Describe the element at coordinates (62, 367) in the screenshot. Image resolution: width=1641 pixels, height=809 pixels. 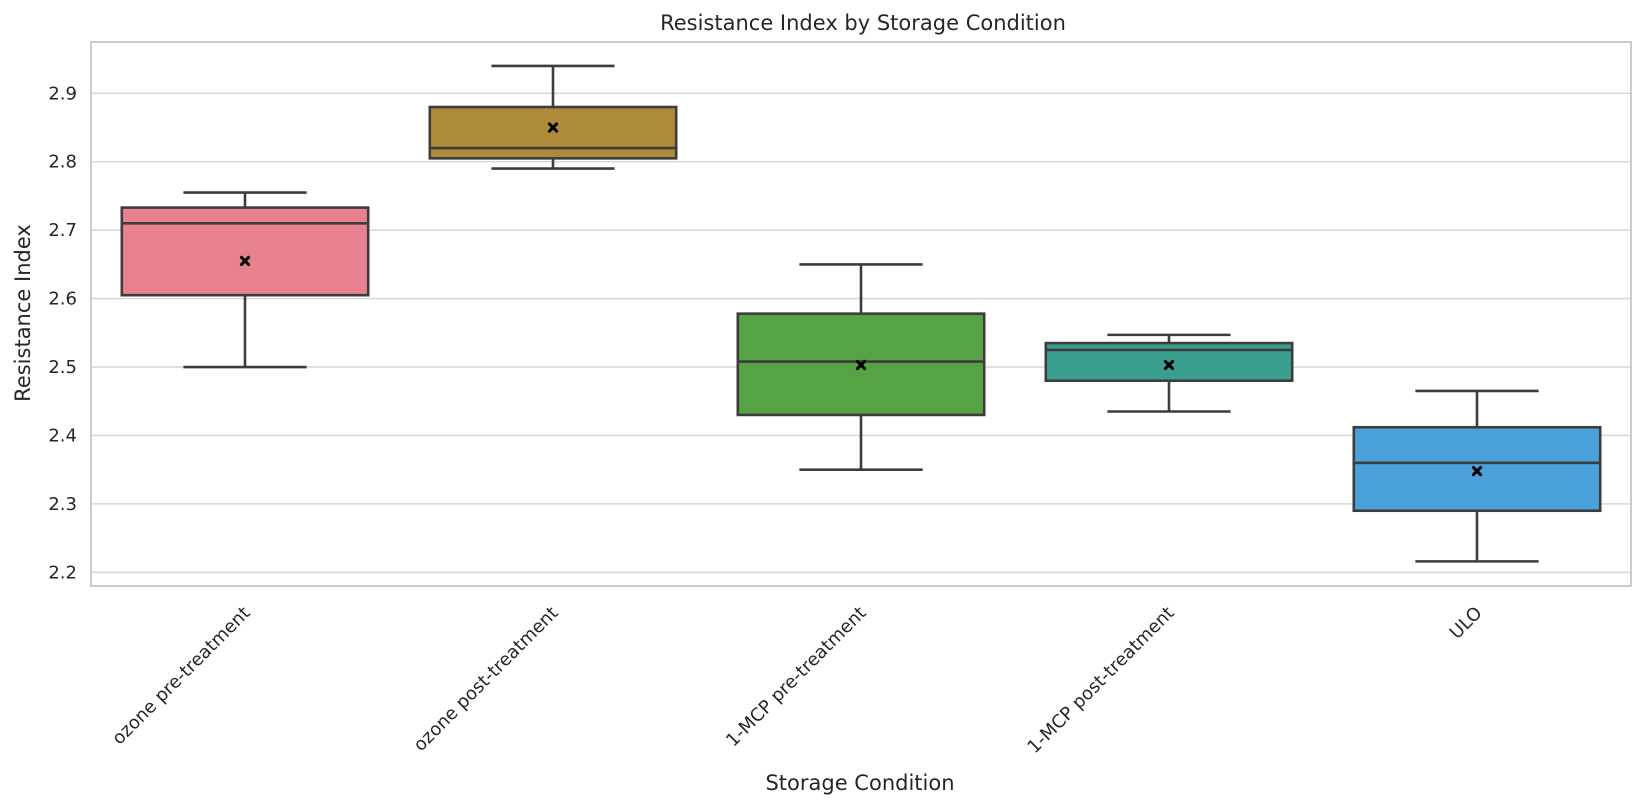
I see `y-tick-label: 2.5` at that location.